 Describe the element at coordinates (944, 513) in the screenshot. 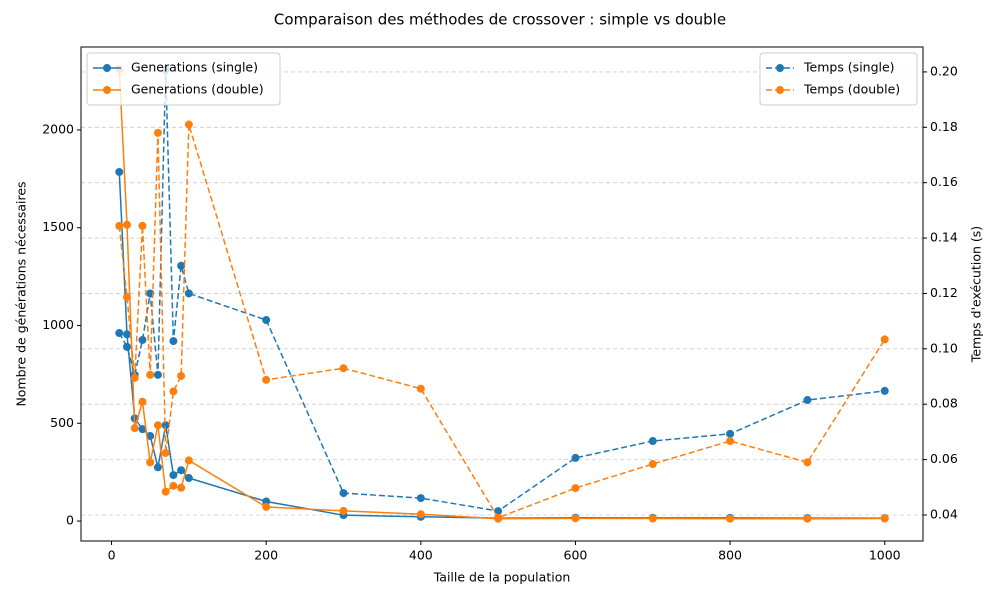

I see `y2-tick-label: 0.04` at that location.